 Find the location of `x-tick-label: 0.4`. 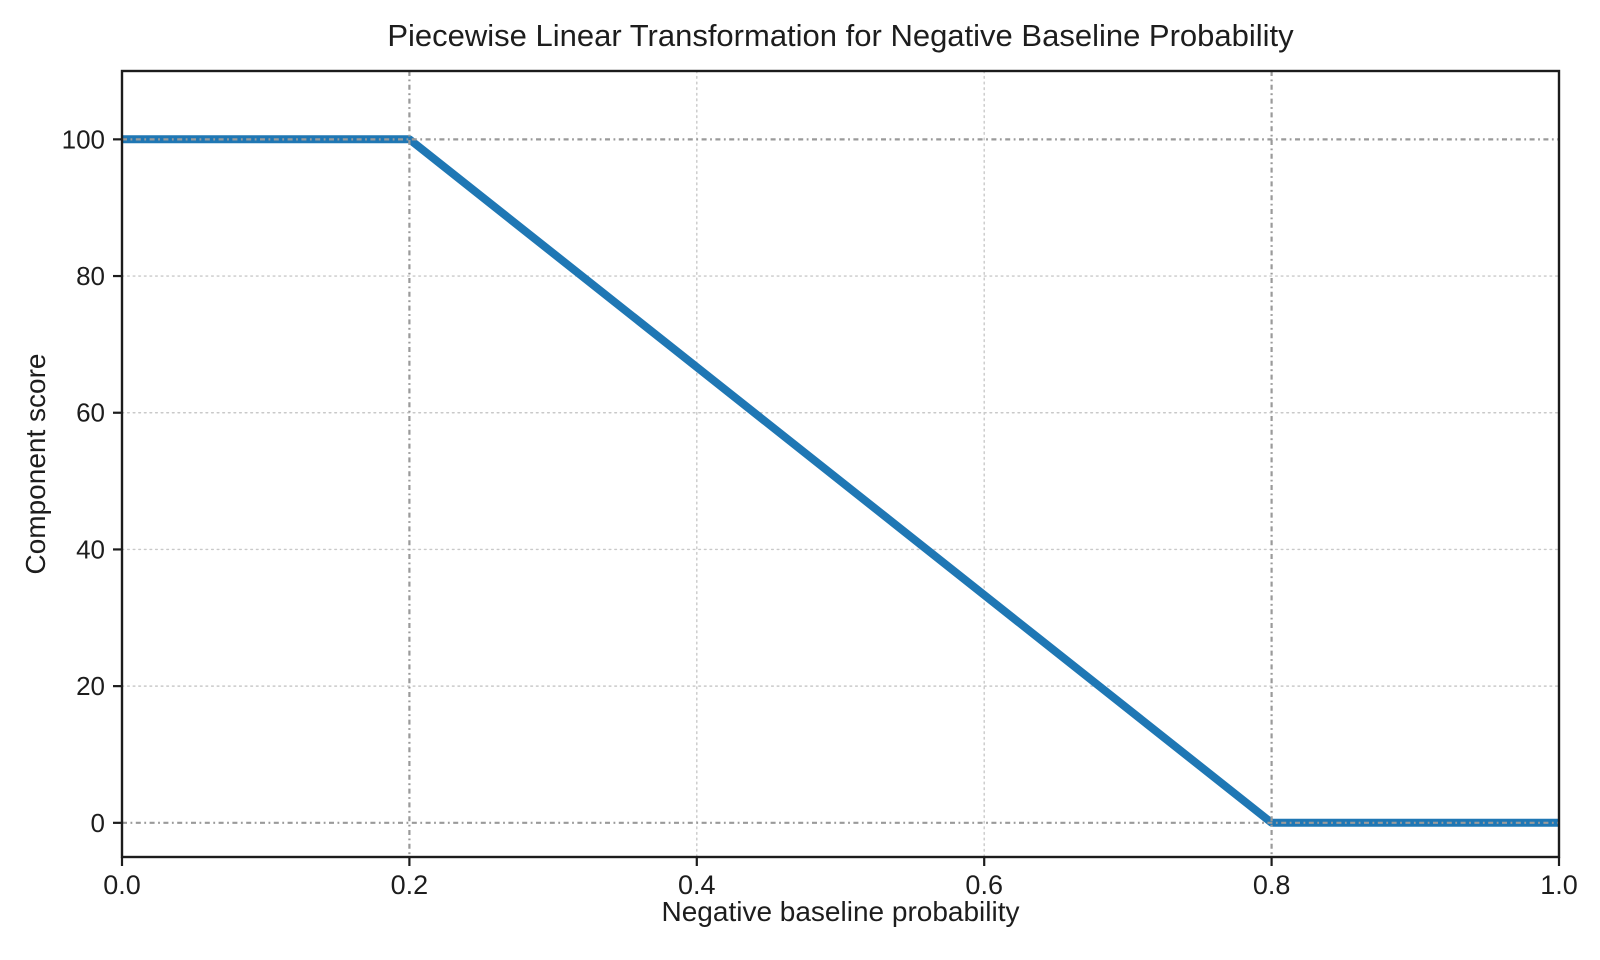

x-tick-label: 0.4 is located at coordinates (697, 885).